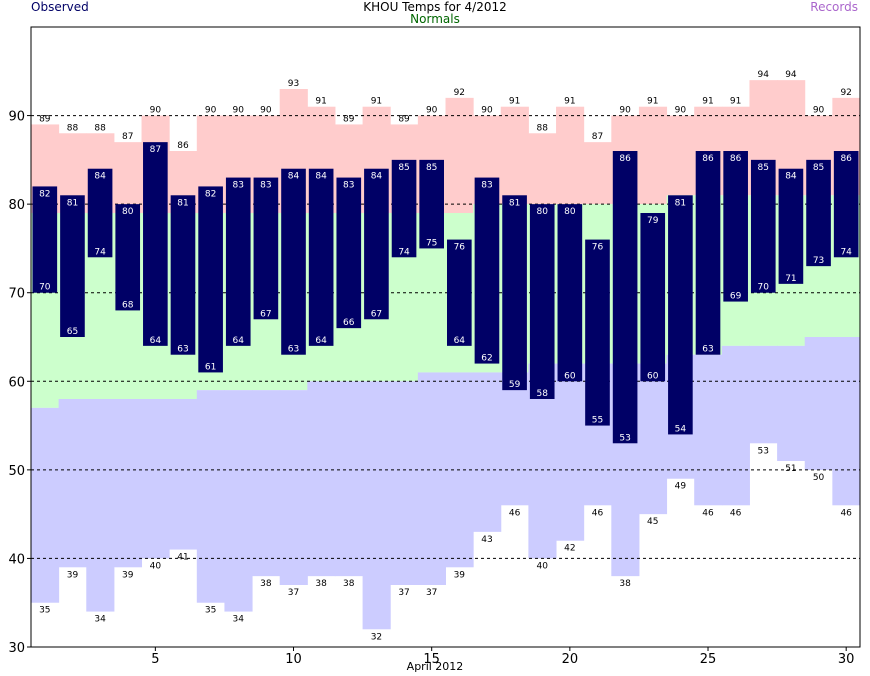  Describe the element at coordinates (846, 659) in the screenshot. I see `x-tick-label: 30` at that location.